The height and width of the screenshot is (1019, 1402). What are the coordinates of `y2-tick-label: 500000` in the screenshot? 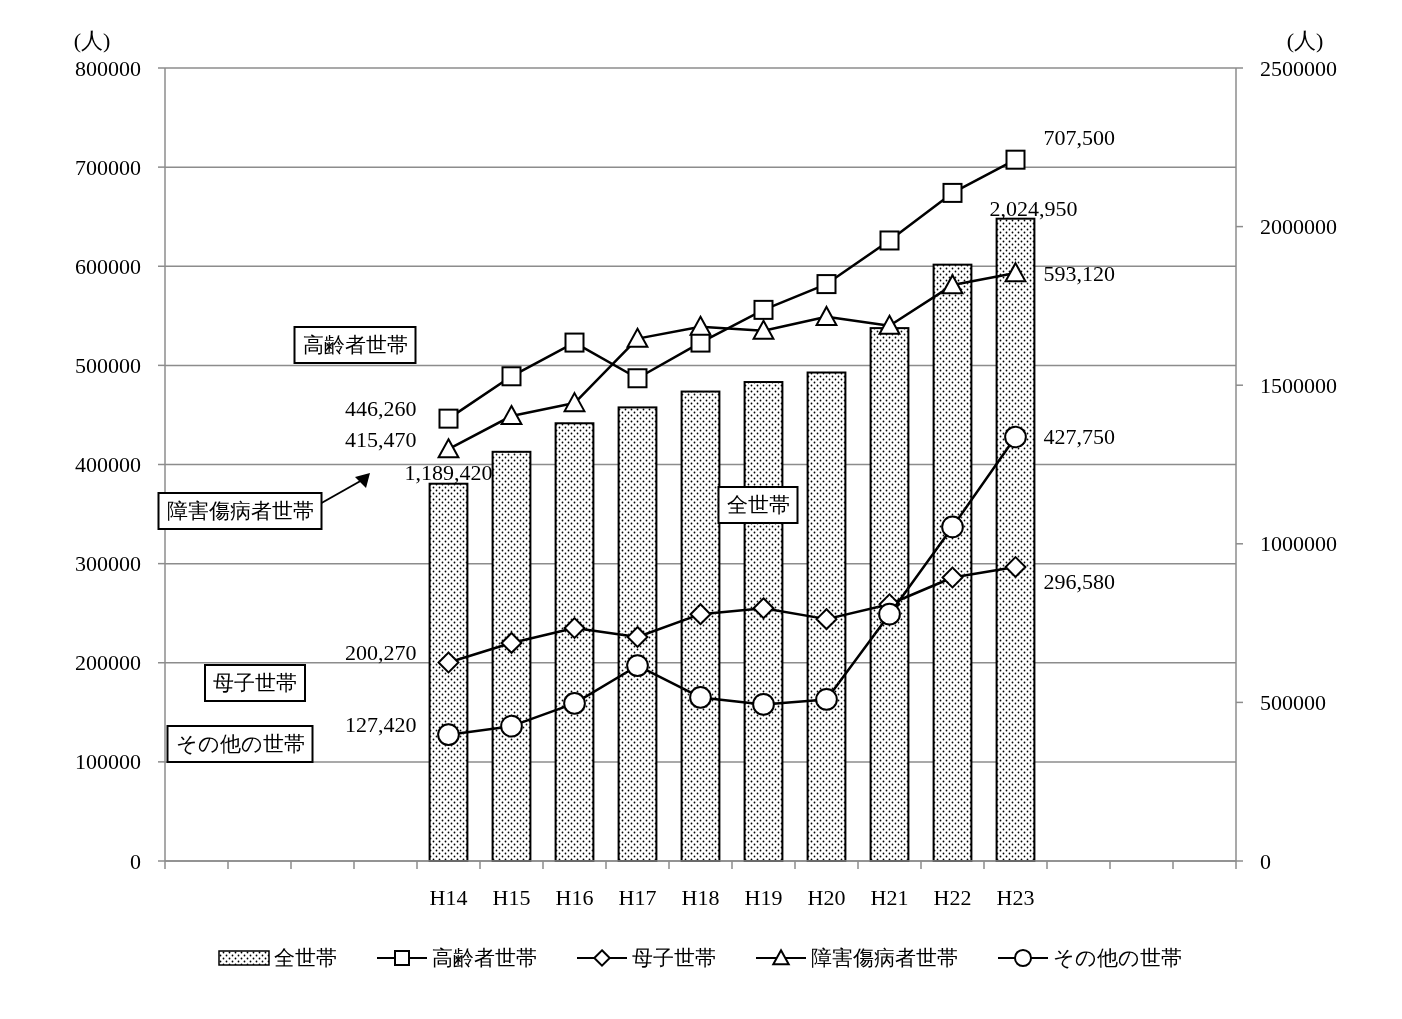 It's located at (1293, 702).